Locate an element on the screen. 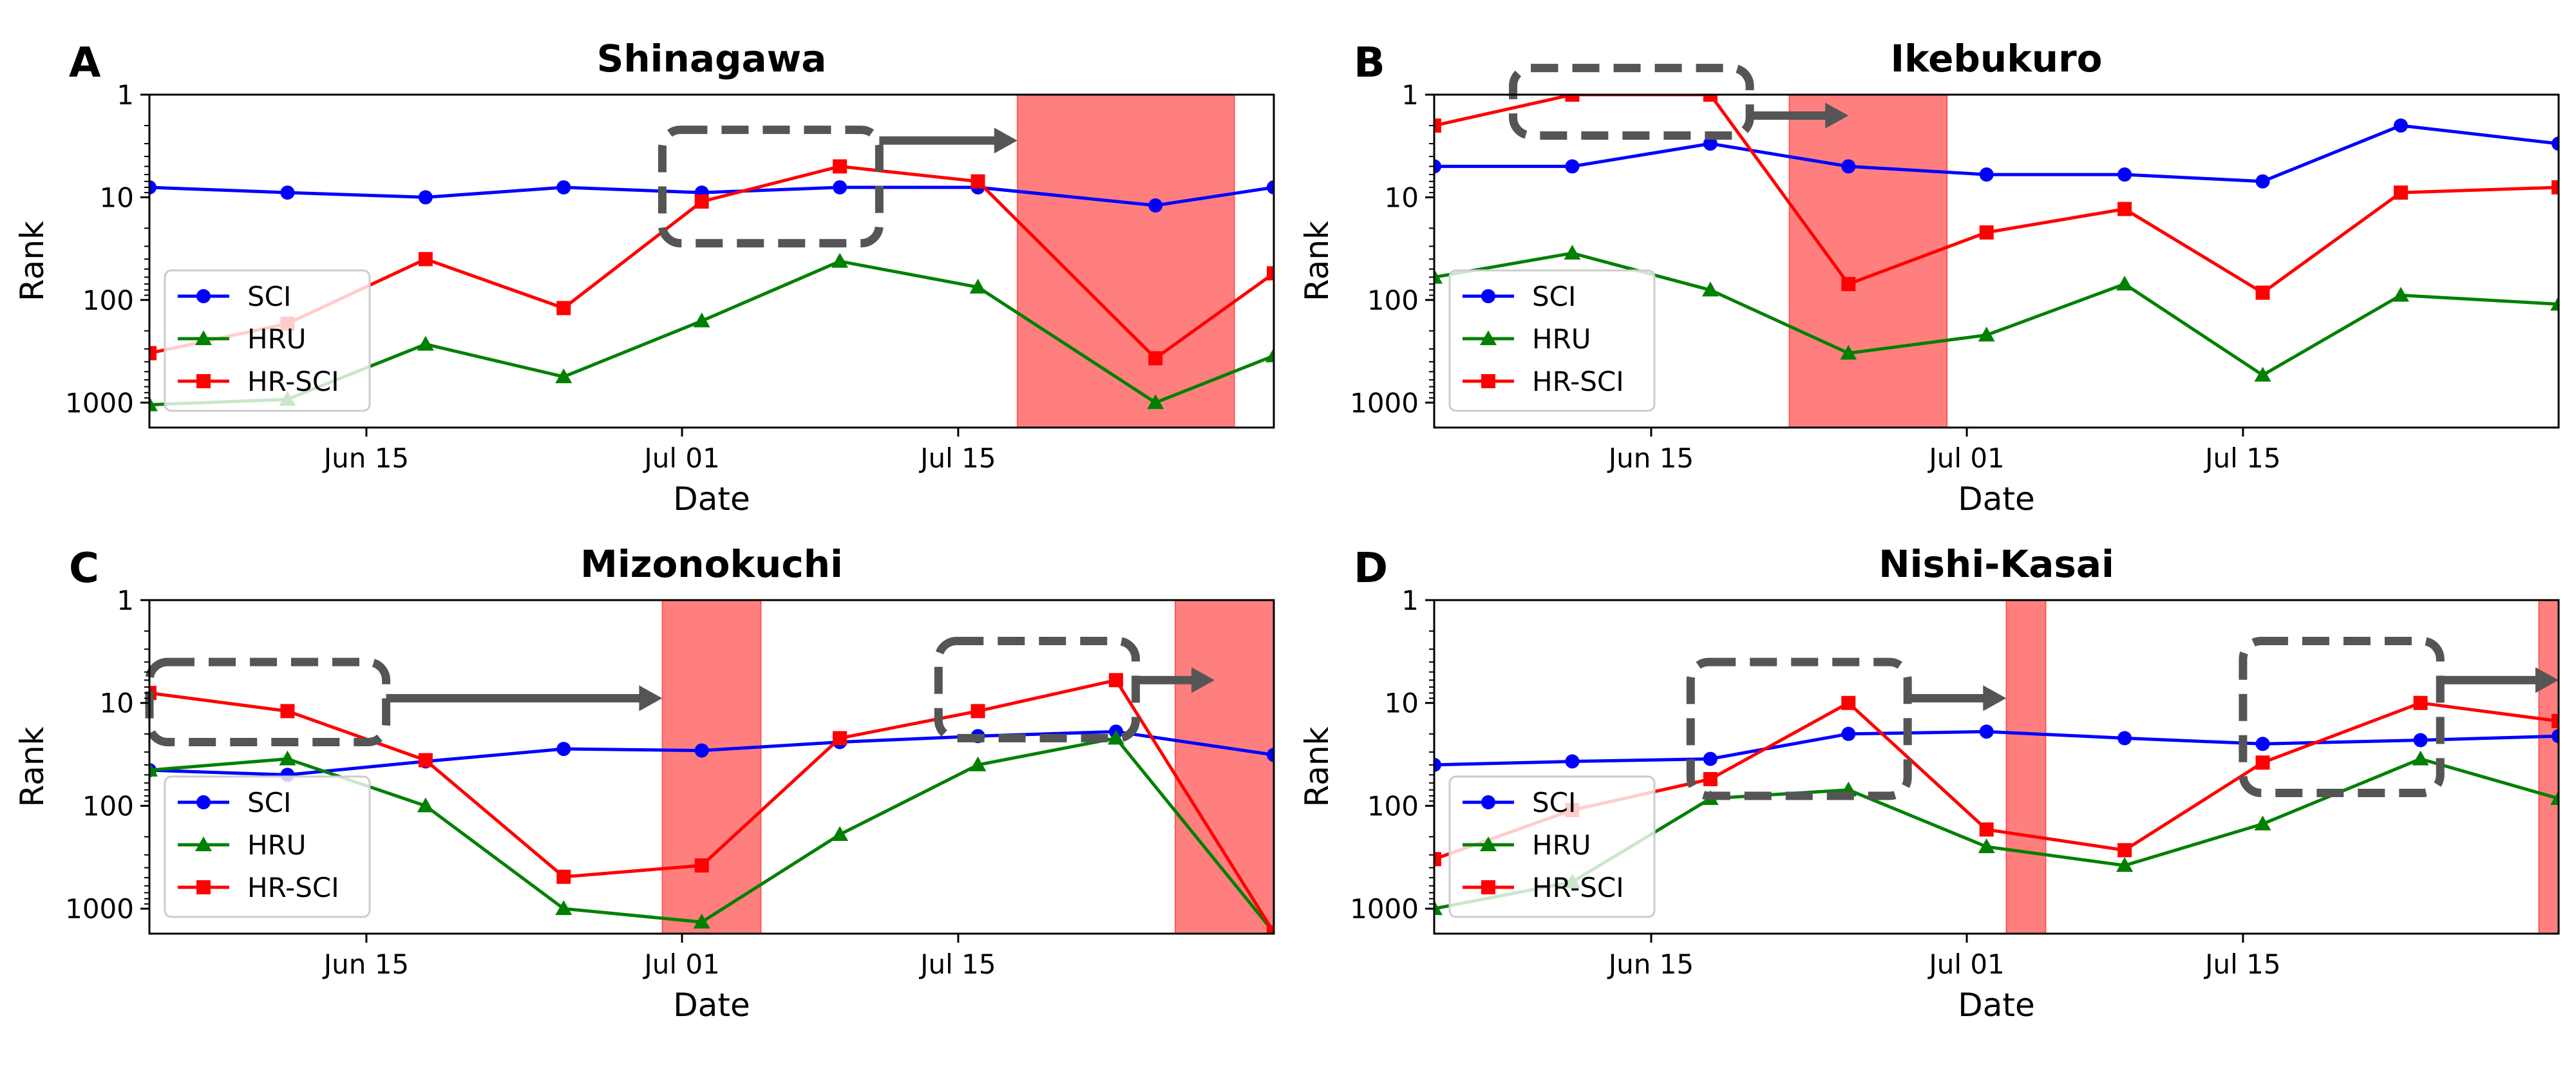 The height and width of the screenshot is (1065, 2576). legend-label-sci: SCI is located at coordinates (269, 296).